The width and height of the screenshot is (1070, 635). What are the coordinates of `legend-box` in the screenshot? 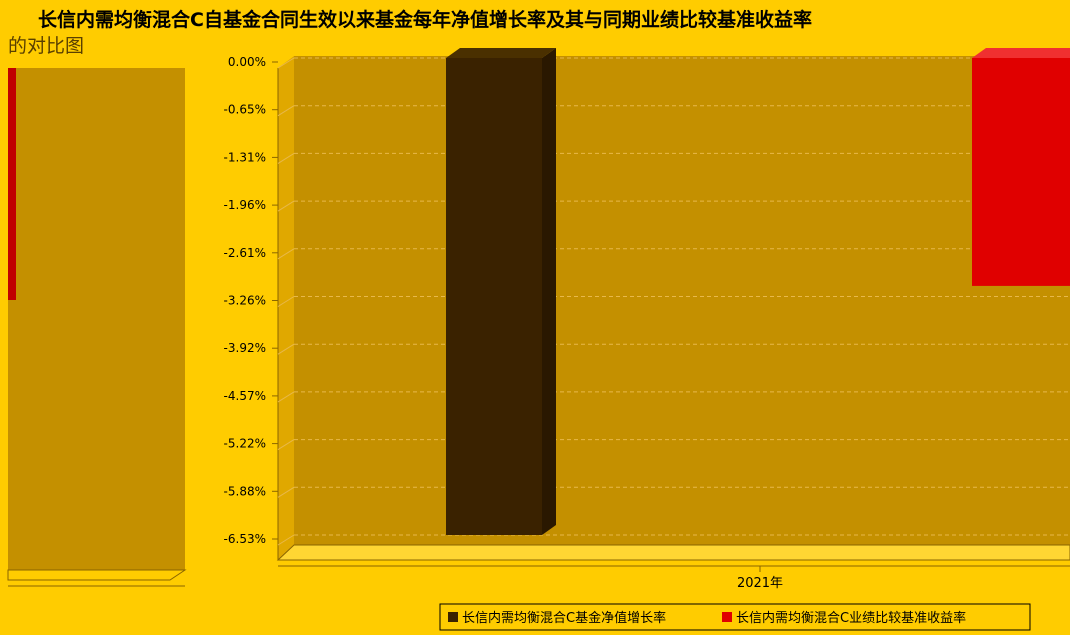 It's located at (735, 617).